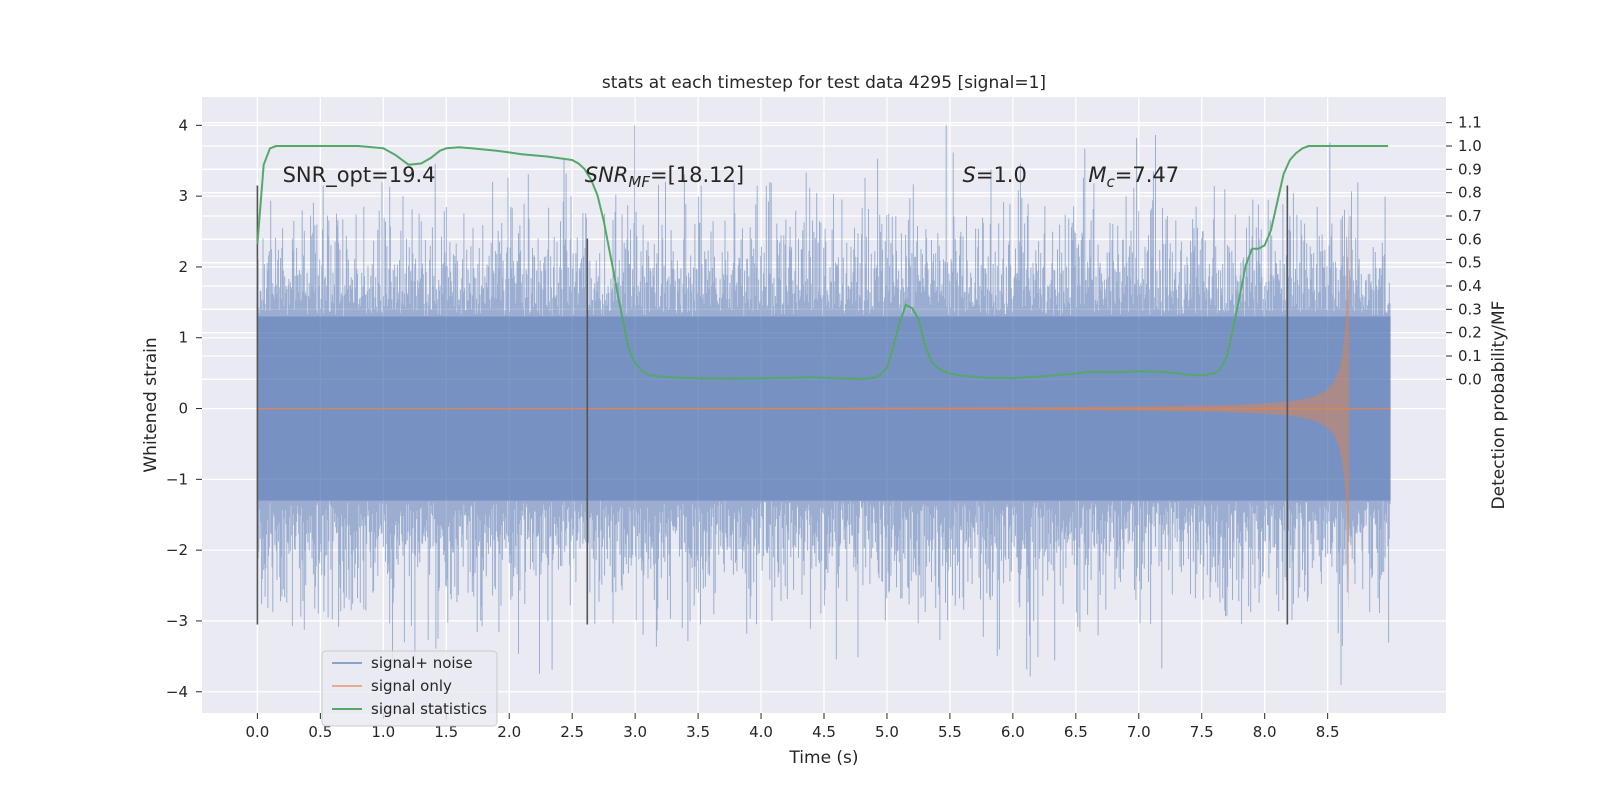 The width and height of the screenshot is (1600, 800). Describe the element at coordinates (151, 404) in the screenshot. I see `y-axis-label: Whitened strain` at that location.